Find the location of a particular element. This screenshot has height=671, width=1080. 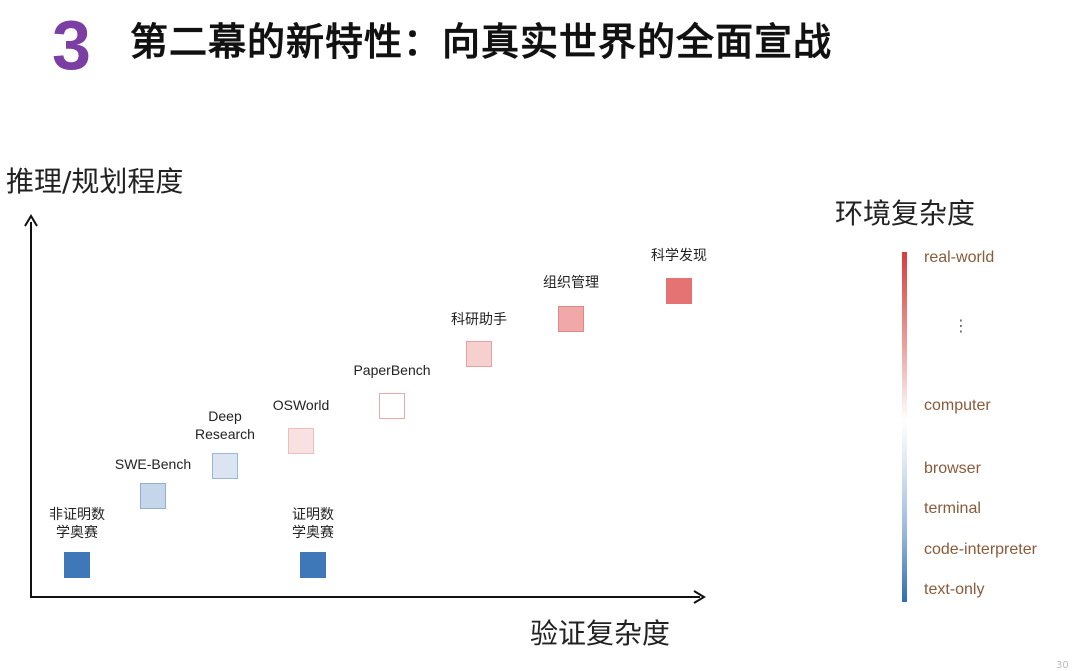

legend-title: 环境复杂度 is located at coordinates (905, 213).